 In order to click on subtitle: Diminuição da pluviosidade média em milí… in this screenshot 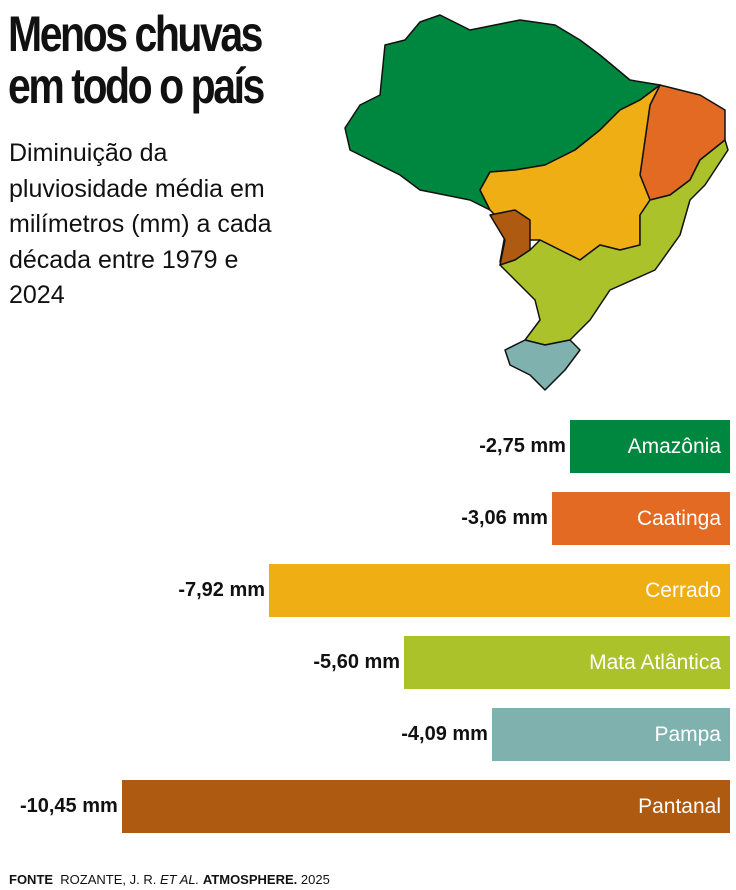, I will do `click(140, 224)`.